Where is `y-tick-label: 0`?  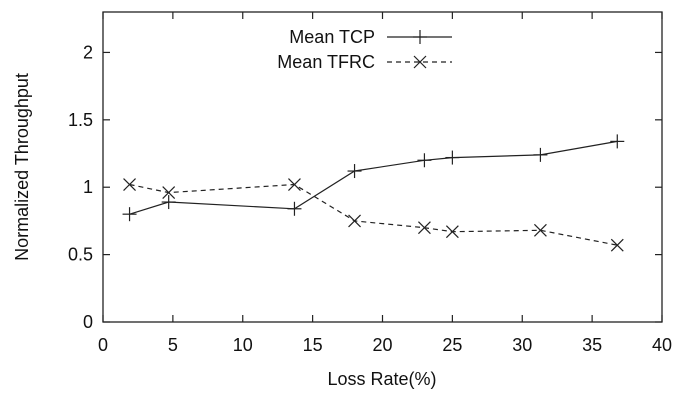
y-tick-label: 0 is located at coordinates (88, 322).